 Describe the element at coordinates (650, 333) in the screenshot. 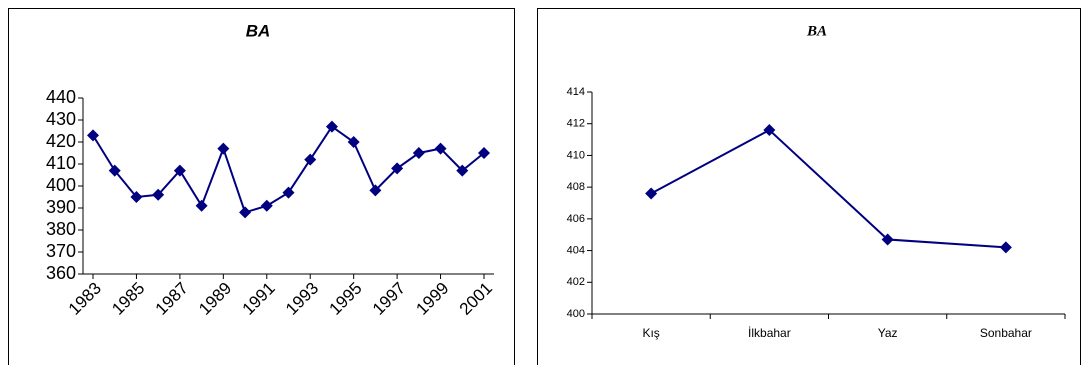

I see `x-tick-label: Kış` at that location.